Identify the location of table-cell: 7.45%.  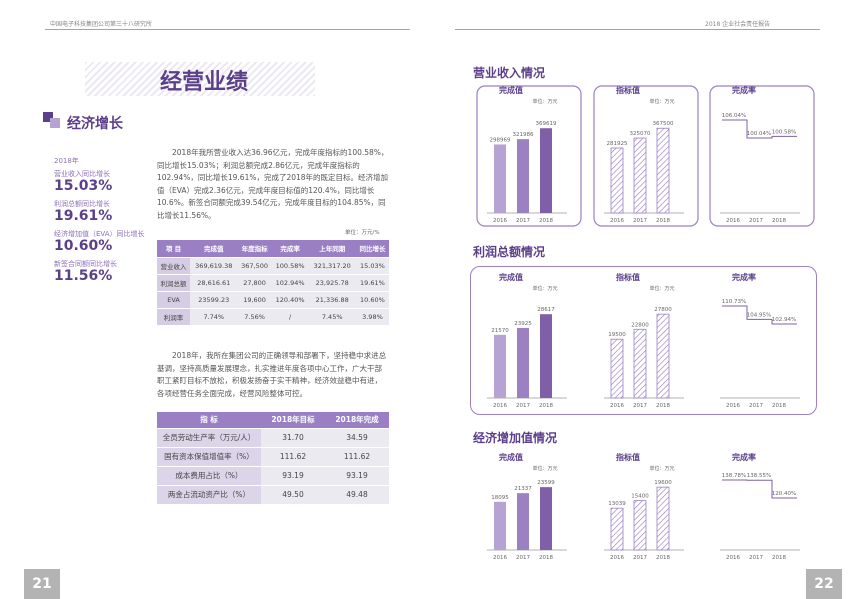
(332, 317).